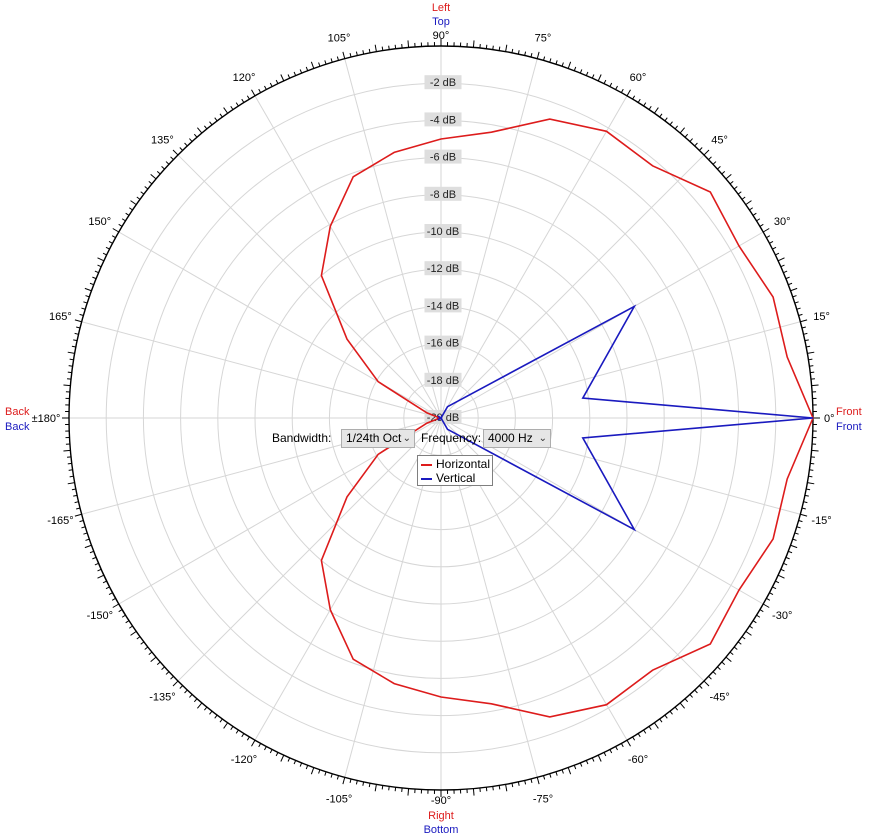 The width and height of the screenshot is (874, 837). What do you see at coordinates (441, 816) in the screenshot?
I see `direction-bottom-primary: Right` at bounding box center [441, 816].